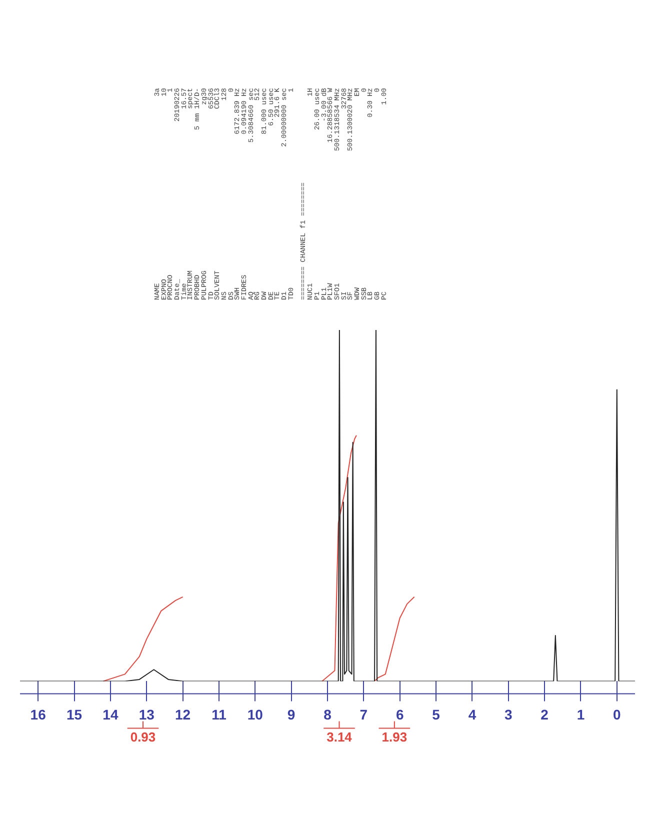 The width and height of the screenshot is (655, 826). Describe the element at coordinates (219, 714) in the screenshot. I see `x-tick-label: 11` at that location.